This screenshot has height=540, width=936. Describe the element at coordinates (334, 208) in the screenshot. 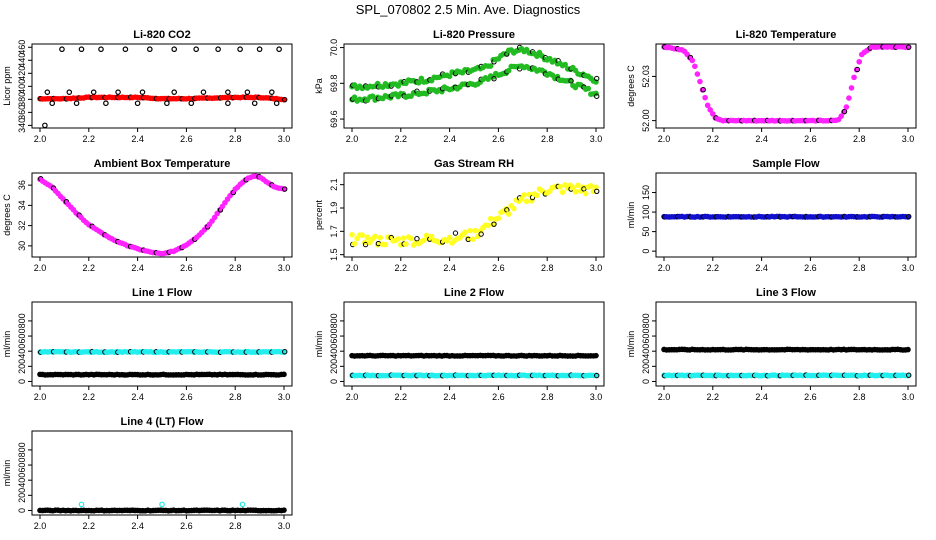

I see `y-tick-label: 1.9` at that location.